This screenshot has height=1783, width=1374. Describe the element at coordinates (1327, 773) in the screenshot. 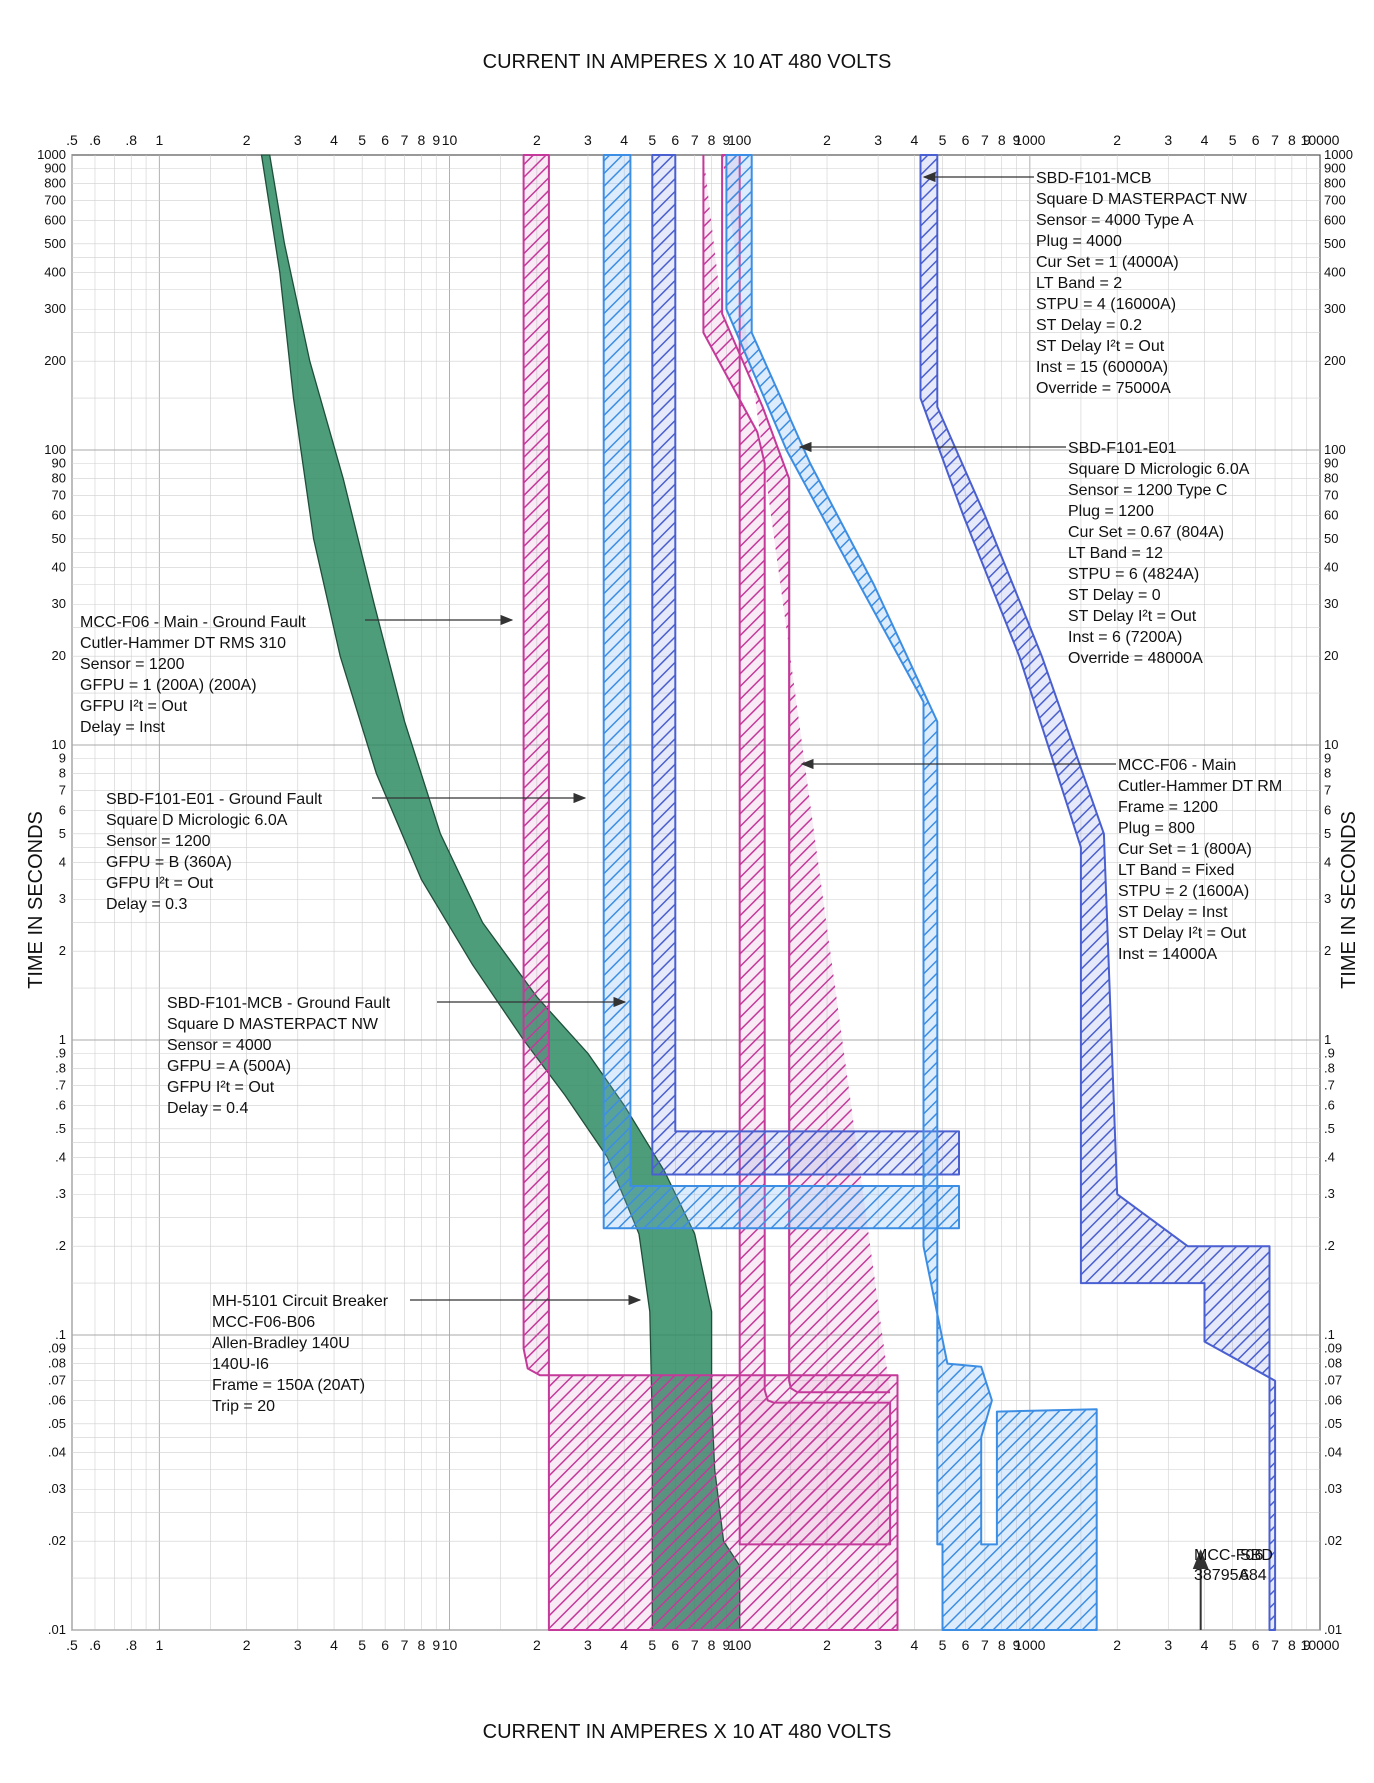

I see `y-tick-label-right: 8` at that location.